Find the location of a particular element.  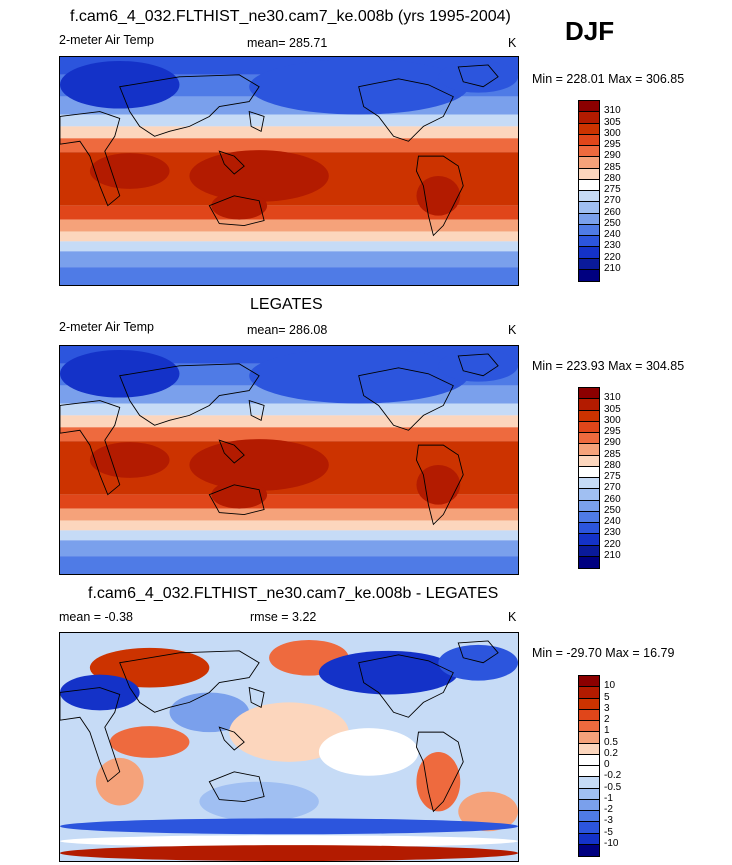

panel2-variable-label: 2-meter Air Temp is located at coordinates (106, 327).